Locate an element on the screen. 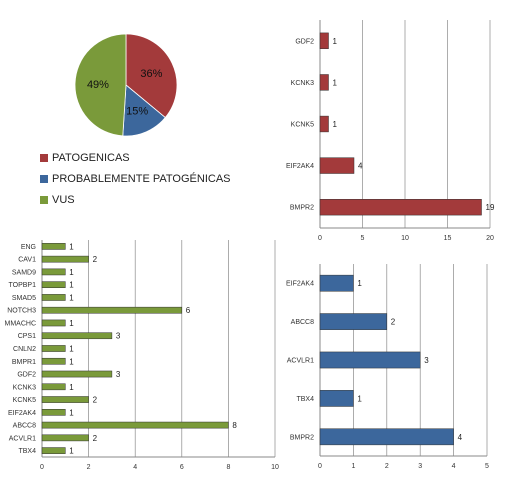  x-tick-label: 3 is located at coordinates (420, 466).